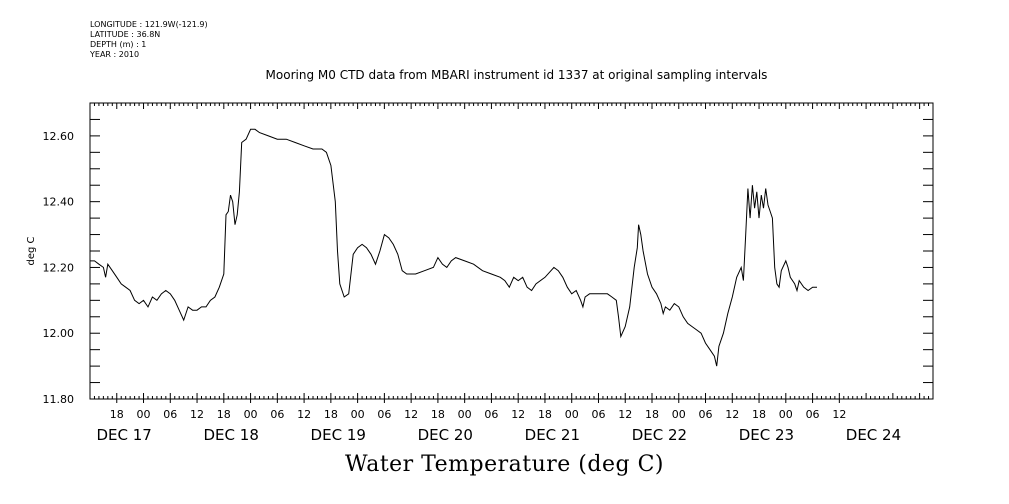 This screenshot has width=1009, height=504. Describe the element at coordinates (231, 435) in the screenshot. I see `x-day-label: DEC 18` at that location.